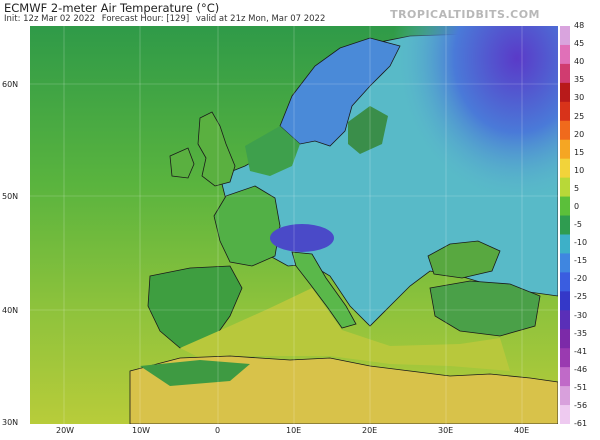 The width and height of the screenshot is (600, 440). I want to click on colorbar-label: 40, so click(579, 62).